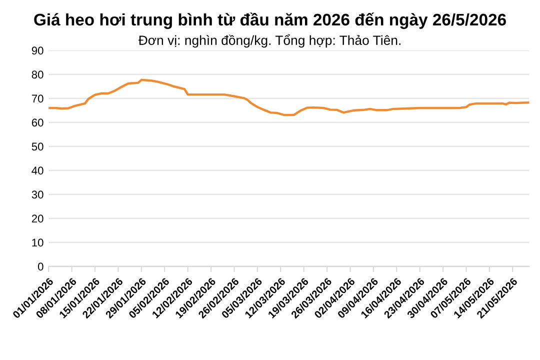 The height and width of the screenshot is (360, 540). Describe the element at coordinates (289, 97) in the screenshot. I see `line-series` at that location.